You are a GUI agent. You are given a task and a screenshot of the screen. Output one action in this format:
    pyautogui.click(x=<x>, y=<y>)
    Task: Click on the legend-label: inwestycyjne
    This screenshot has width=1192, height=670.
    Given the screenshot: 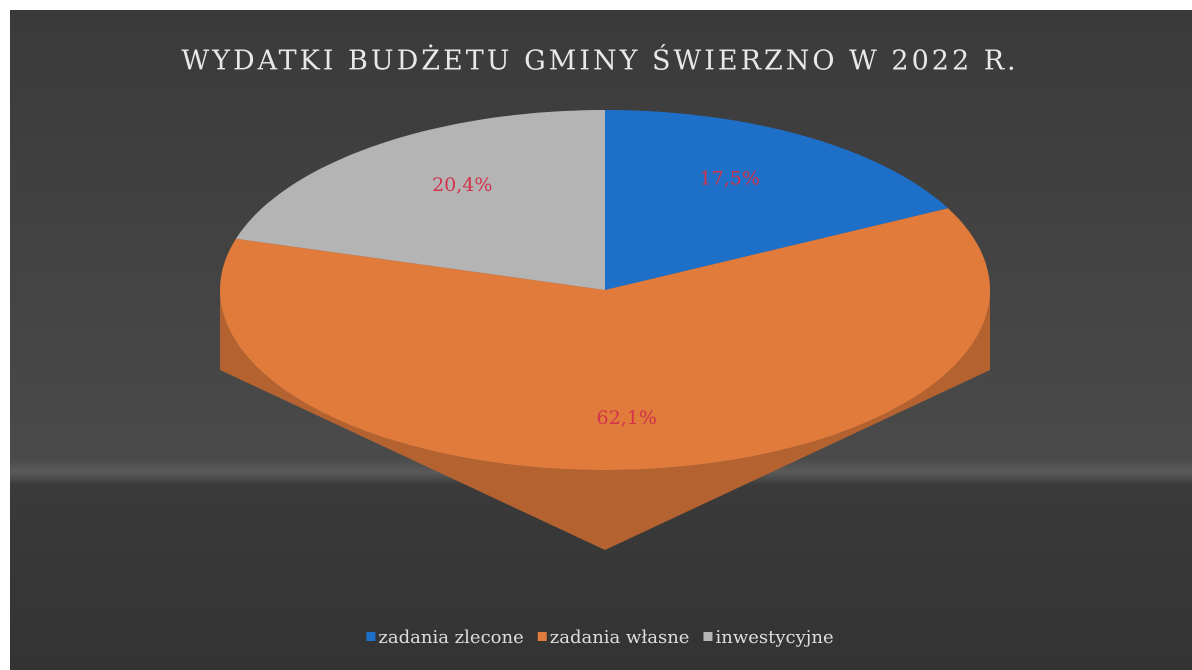 What is the action you would take?
    pyautogui.click(x=774, y=637)
    